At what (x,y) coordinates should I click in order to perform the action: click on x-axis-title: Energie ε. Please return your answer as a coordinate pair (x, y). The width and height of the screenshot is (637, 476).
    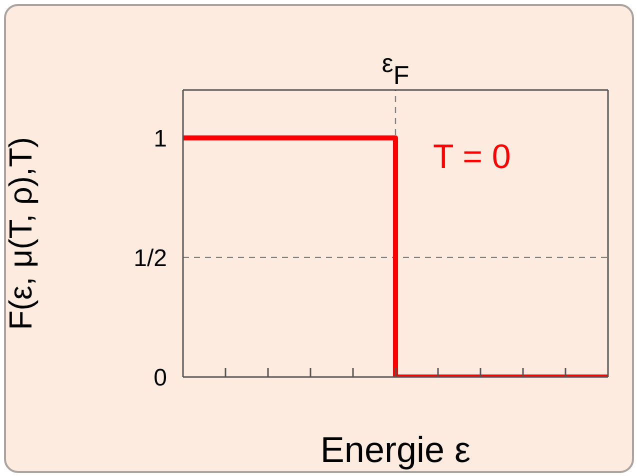
    Looking at the image, I should click on (395, 449).